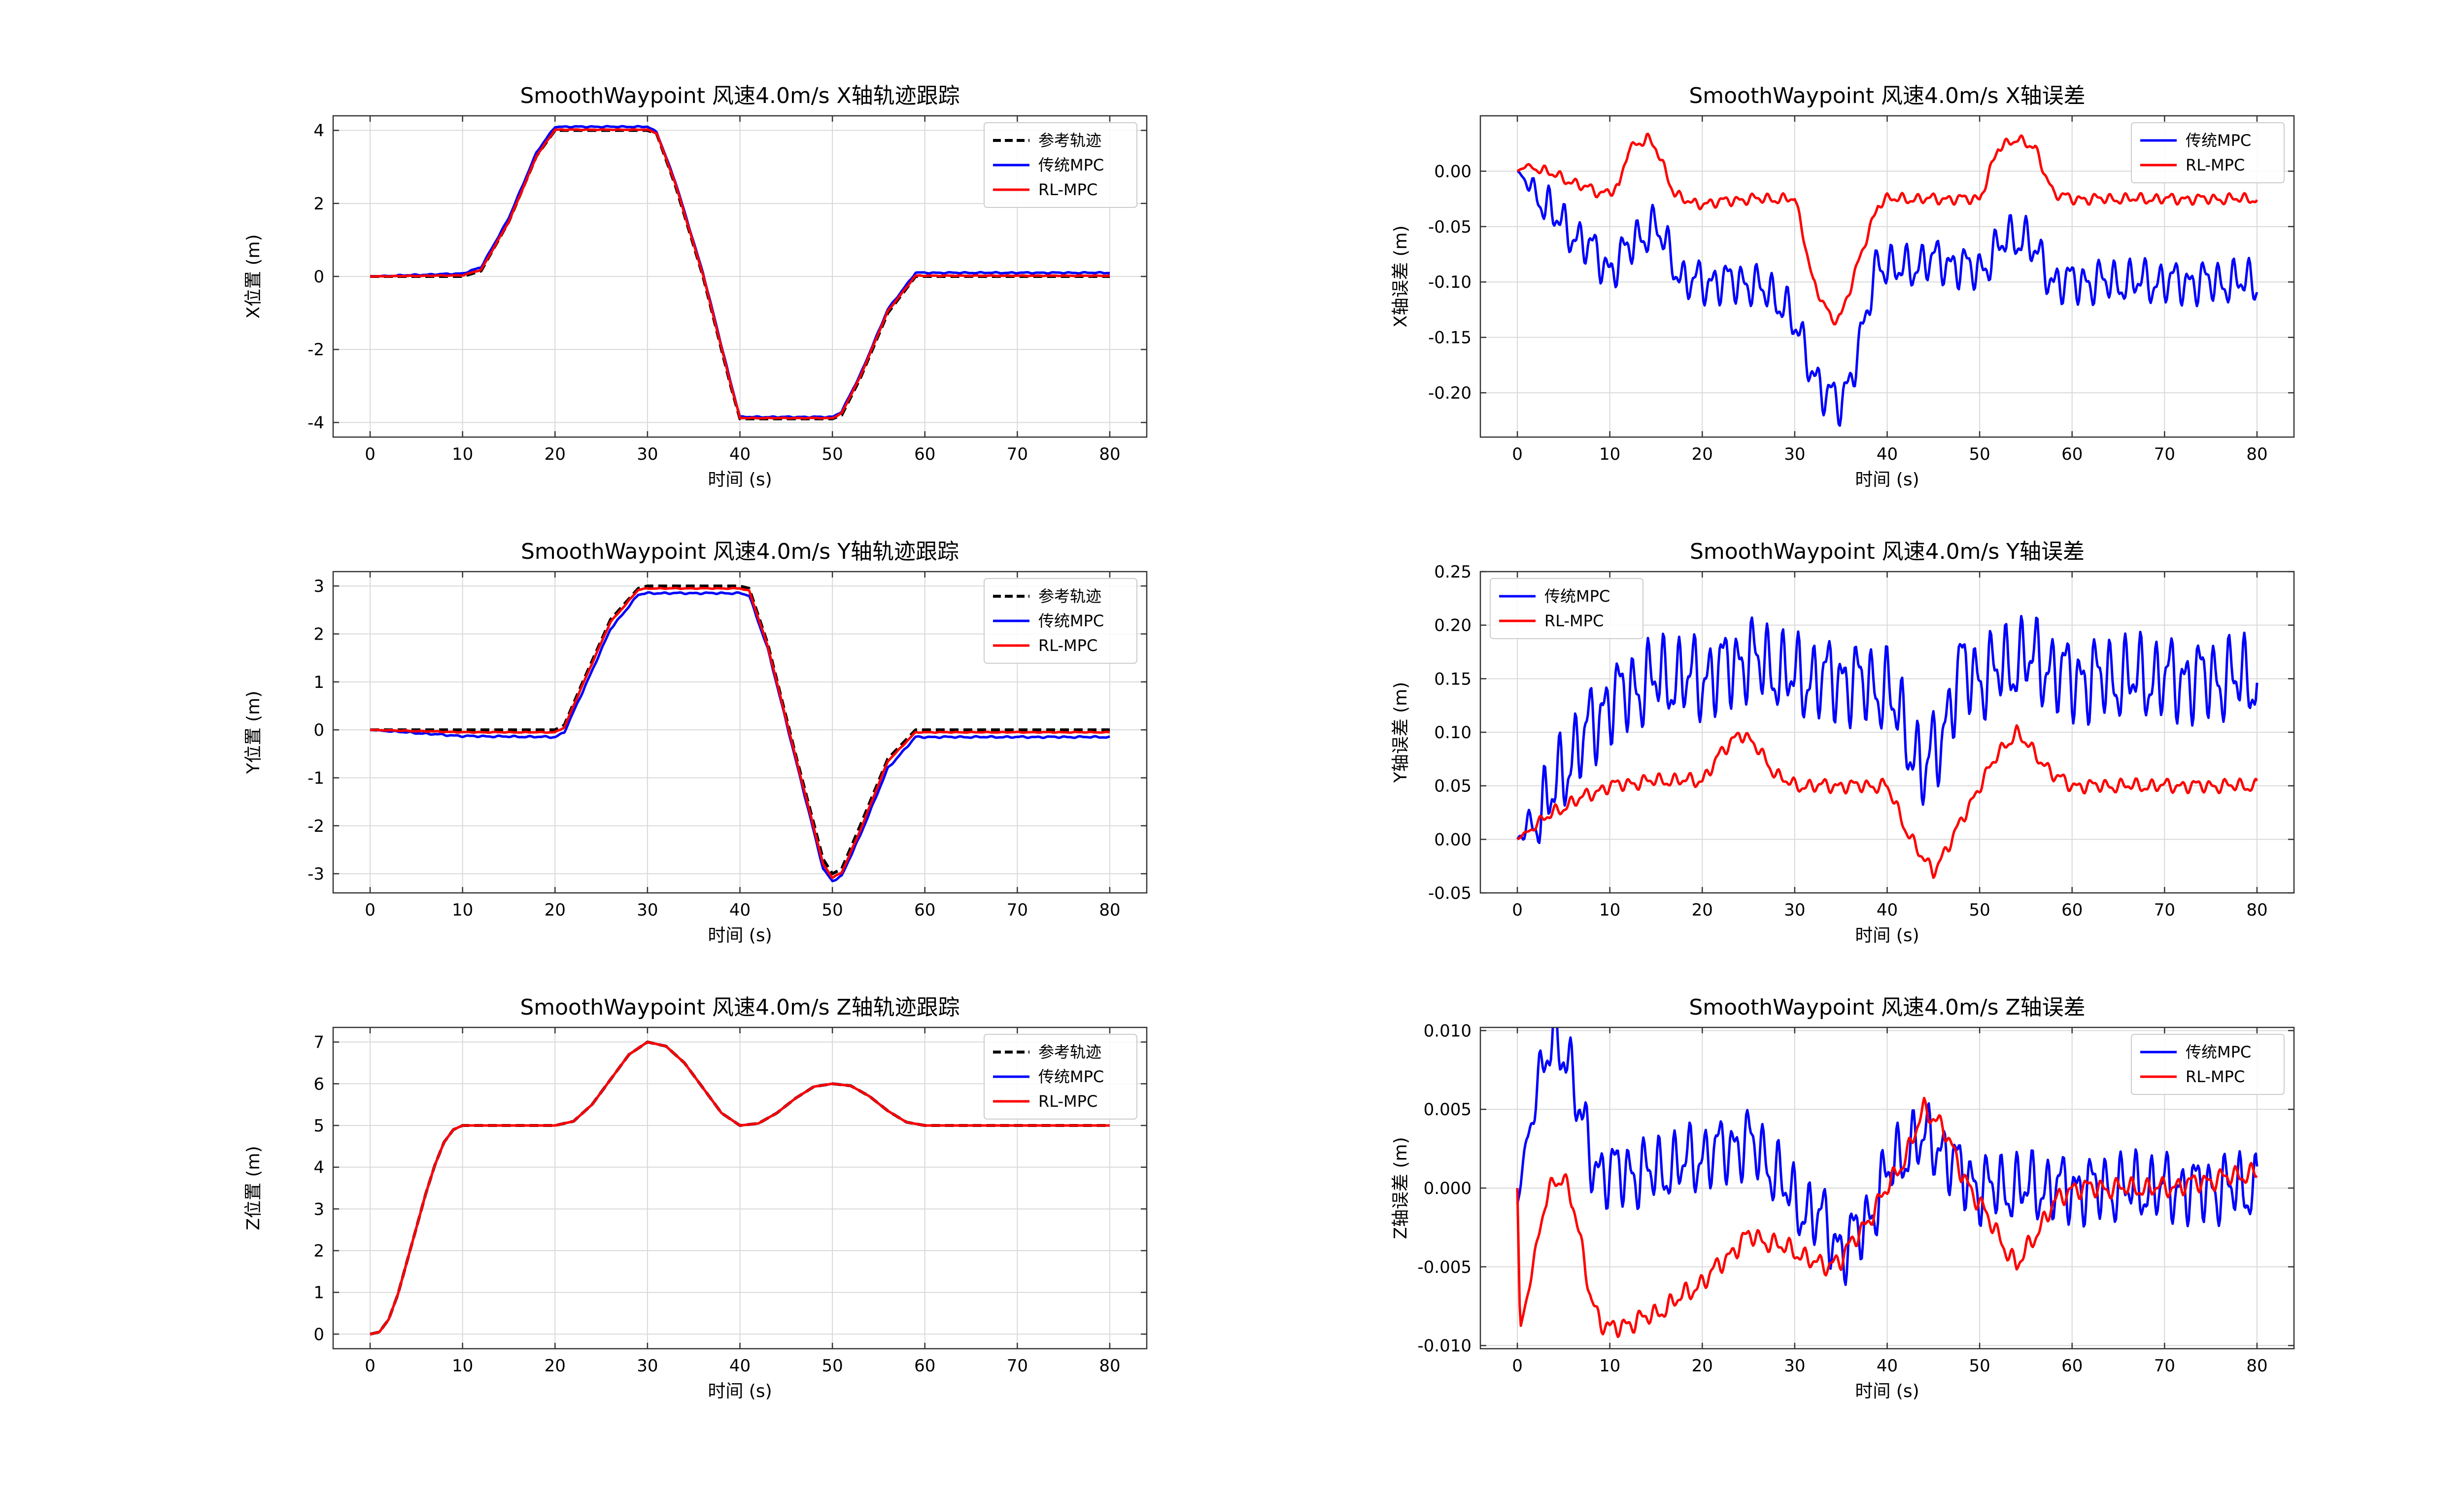 This screenshot has width=2464, height=1499. I want to click on chart-title: SmoothWaypoint 风速4.0m/s X轴误差, so click(1887, 96).